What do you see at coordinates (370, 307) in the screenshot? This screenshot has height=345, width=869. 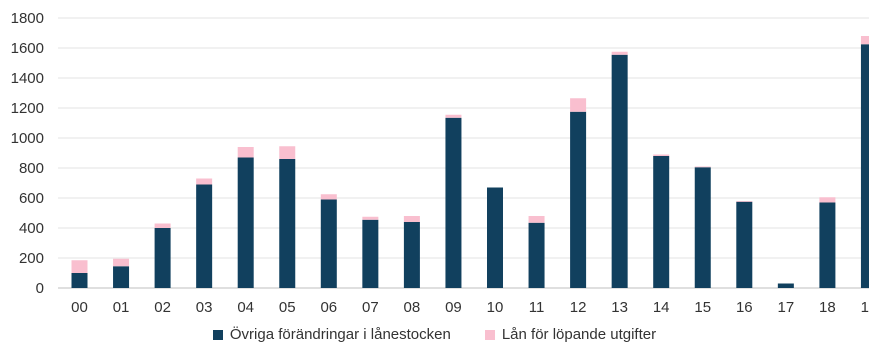 I see `x-tick-label: 07` at bounding box center [370, 307].